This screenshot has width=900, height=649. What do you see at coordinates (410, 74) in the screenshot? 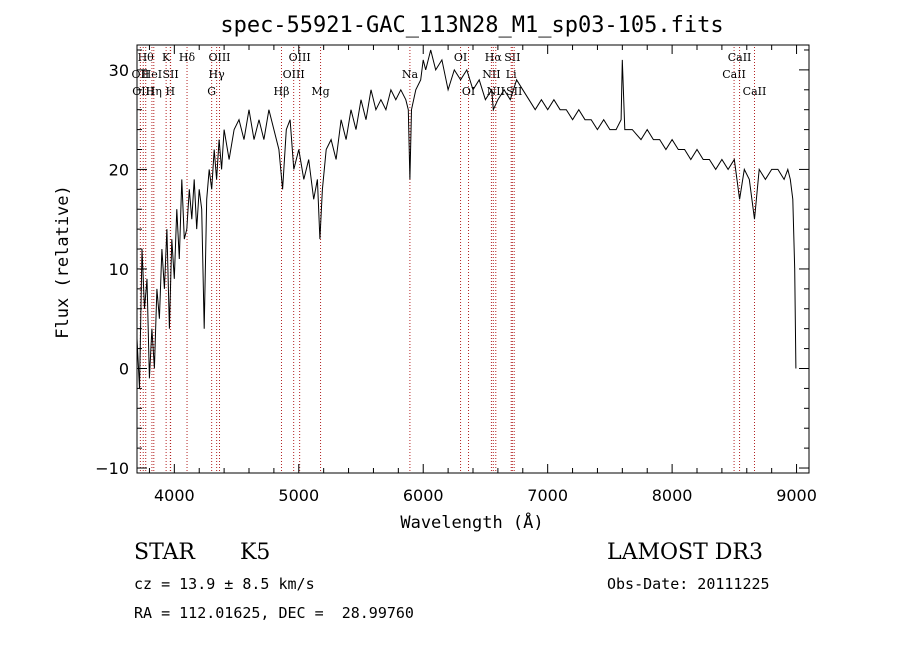
I see `line-marker-label: Na` at bounding box center [410, 74].